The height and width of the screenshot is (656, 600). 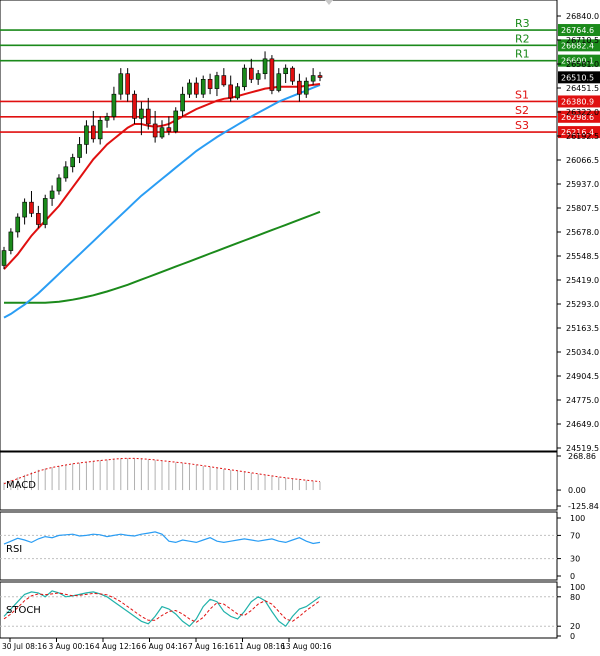 What do you see at coordinates (582, 448) in the screenshot?
I see `price-tick-label: 24519.5` at bounding box center [582, 448].